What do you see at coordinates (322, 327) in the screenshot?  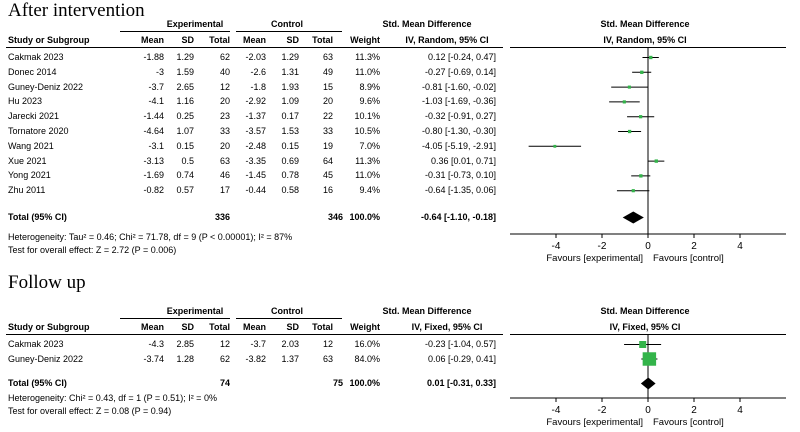 I see `col2-c-total: Total` at bounding box center [322, 327].